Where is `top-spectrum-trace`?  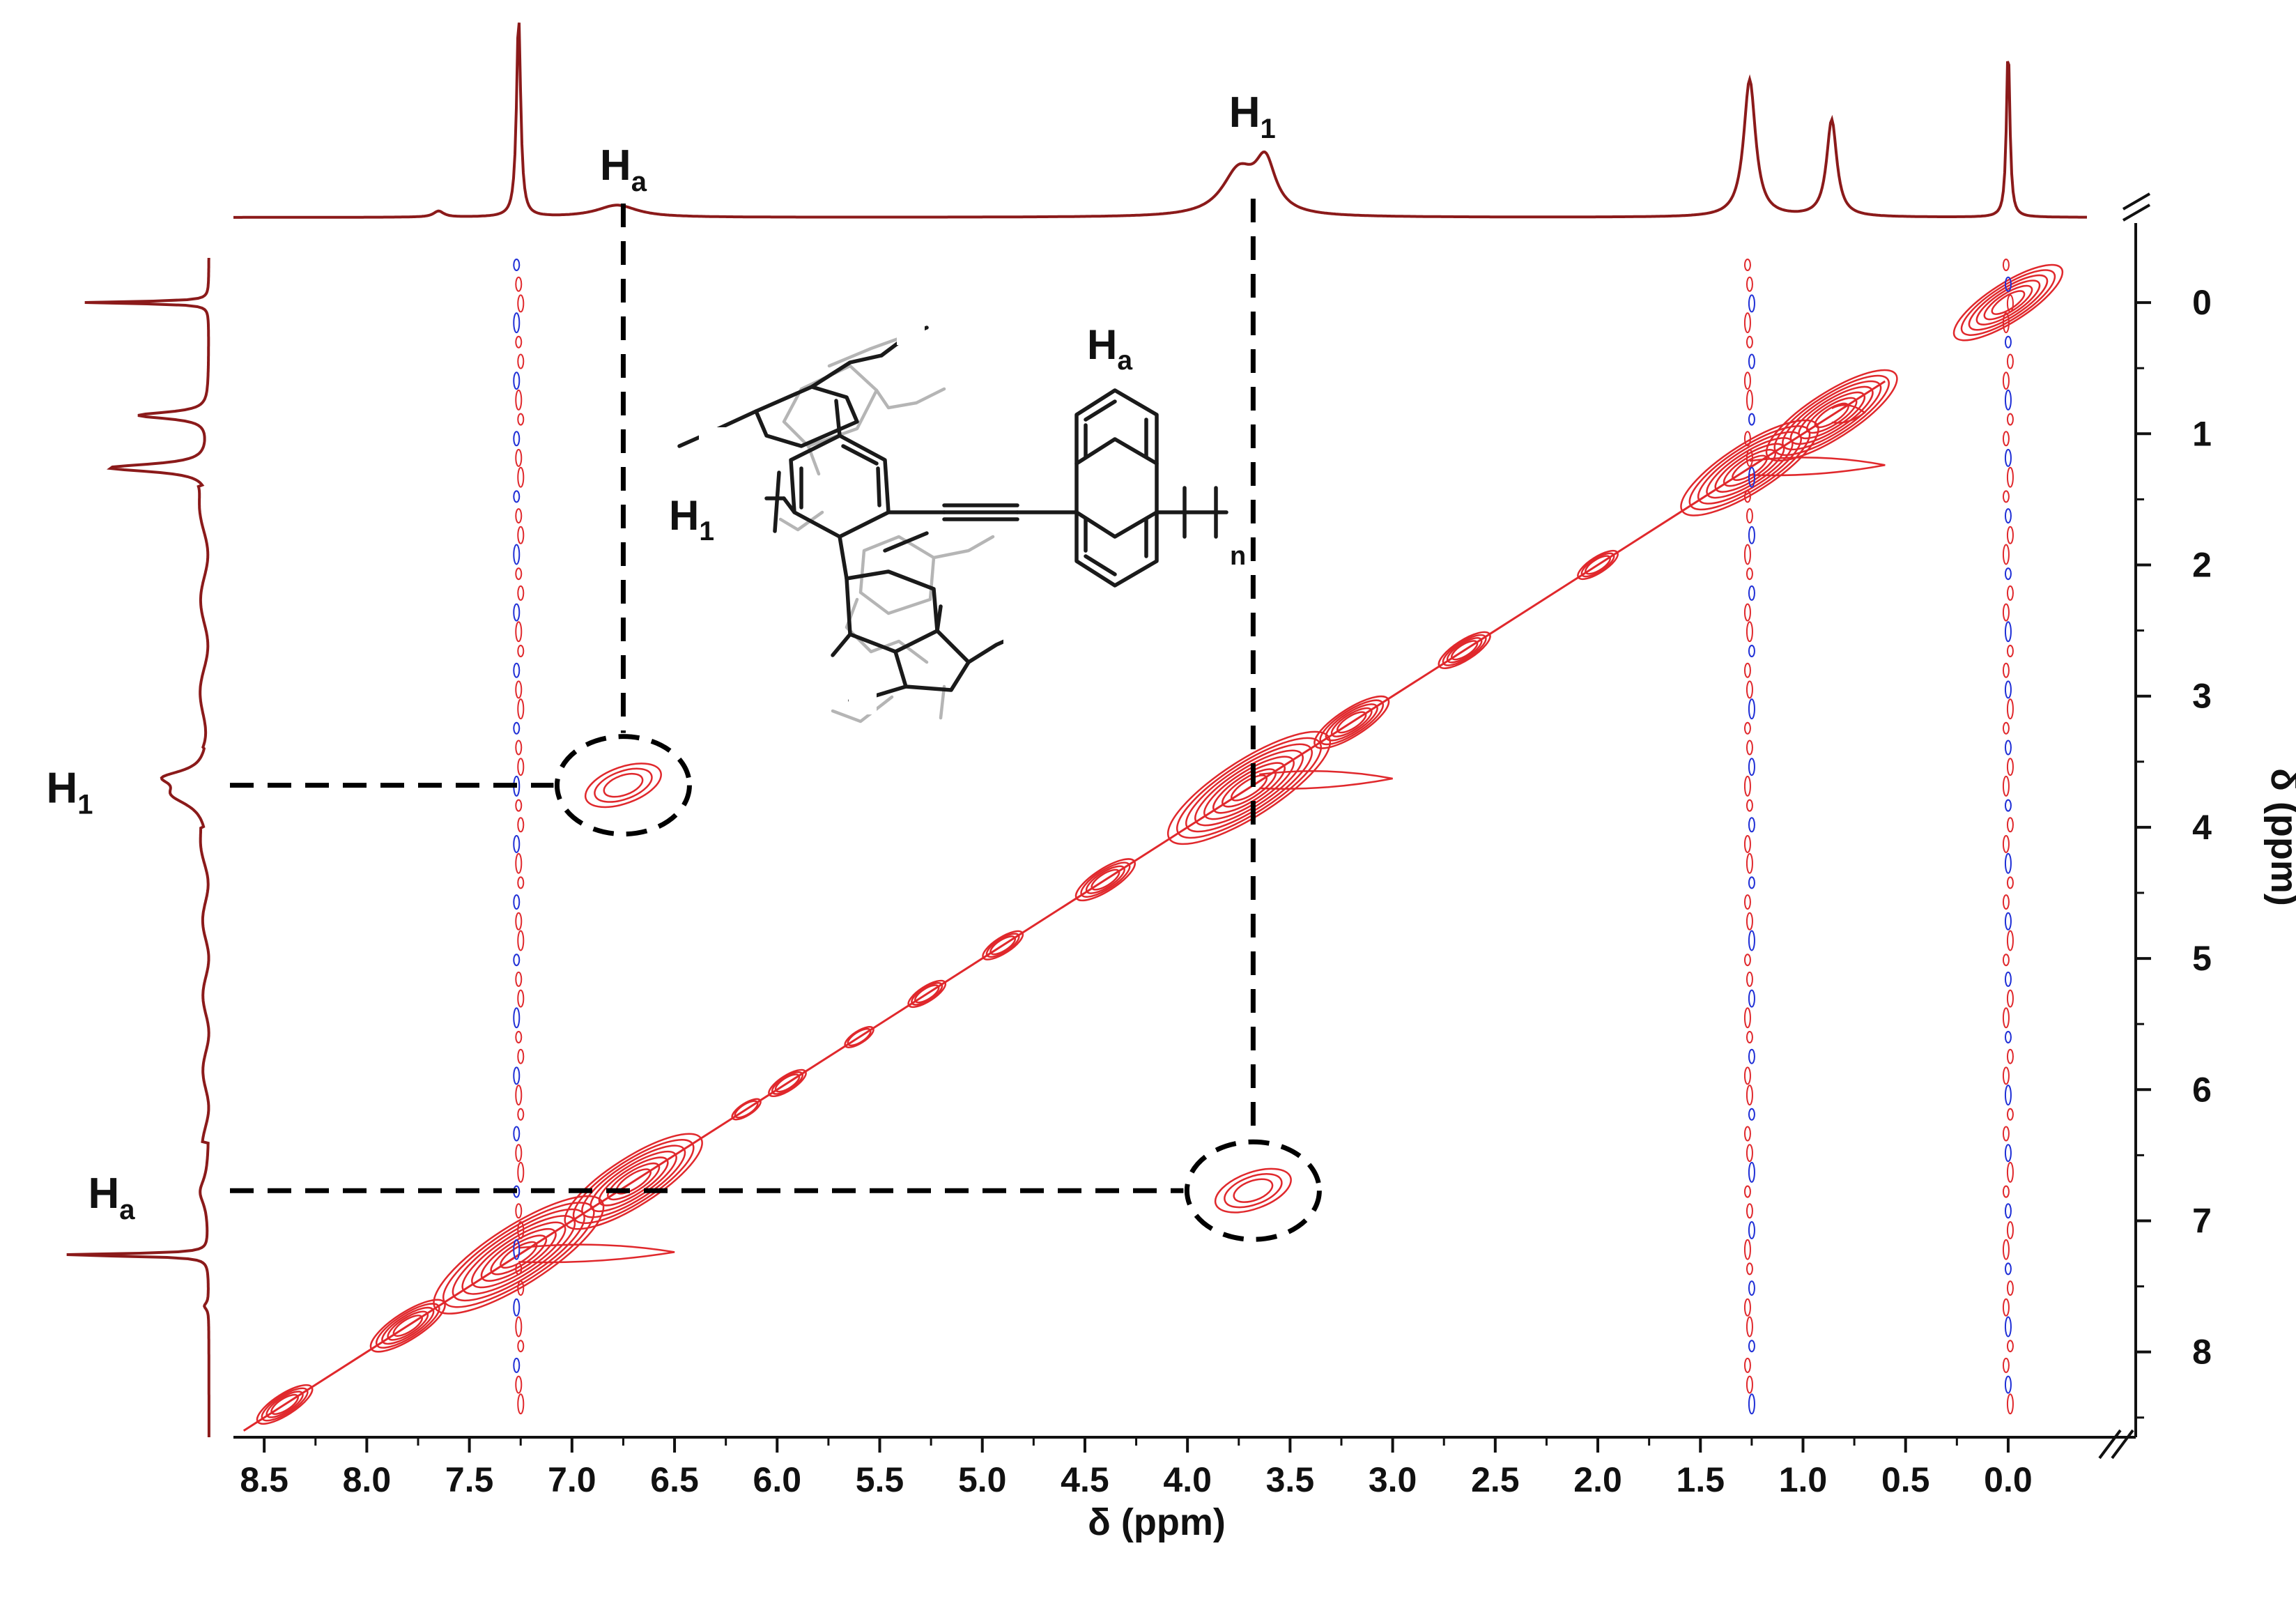 top-spectrum-trace is located at coordinates (1160, 120).